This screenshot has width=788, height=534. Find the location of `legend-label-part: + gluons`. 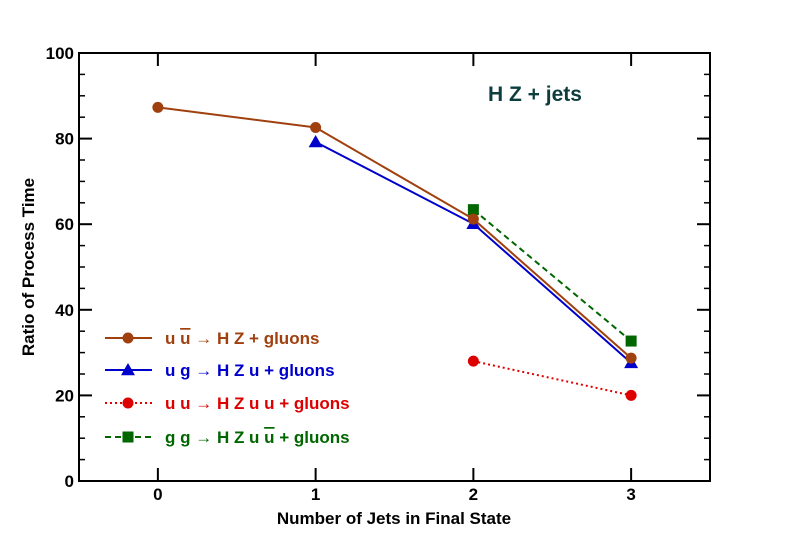

legend-label-part: + gluons is located at coordinates (312, 437).